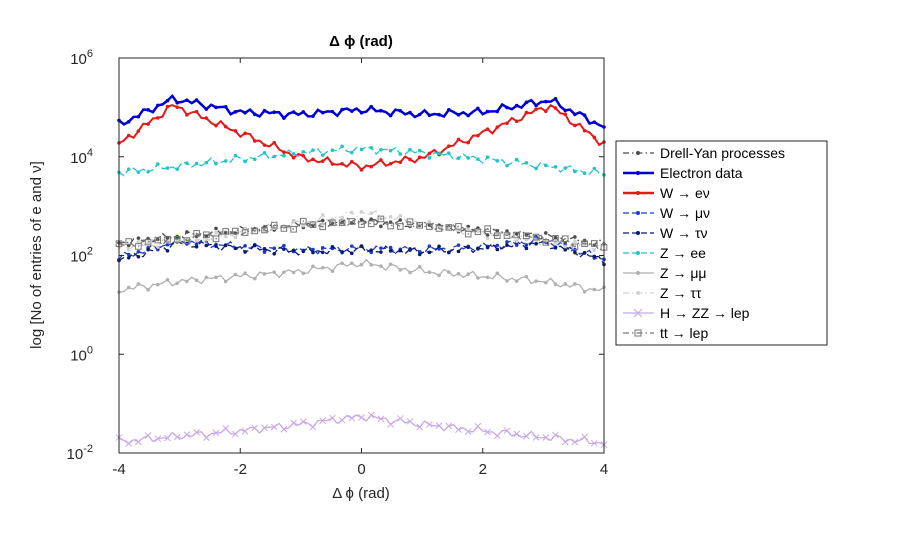  I want to click on legend-item: tt → lep, so click(665, 333).